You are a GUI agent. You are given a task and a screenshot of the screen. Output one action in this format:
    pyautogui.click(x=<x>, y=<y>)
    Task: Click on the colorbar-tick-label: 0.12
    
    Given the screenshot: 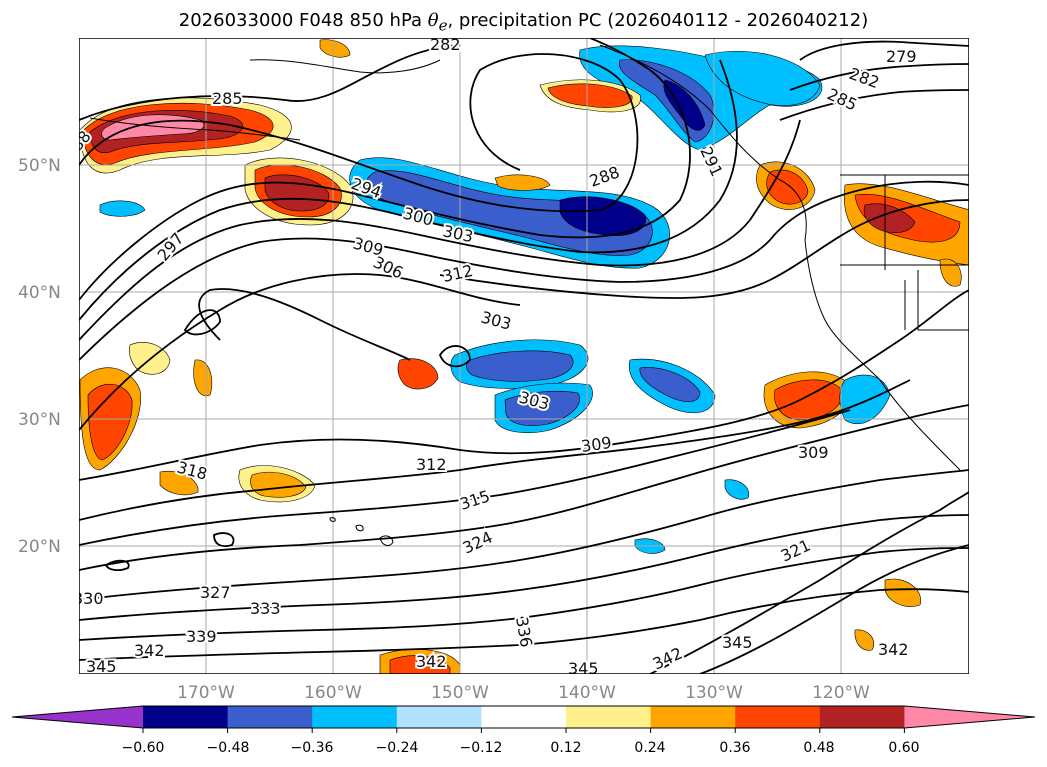 What is the action you would take?
    pyautogui.click(x=565, y=748)
    